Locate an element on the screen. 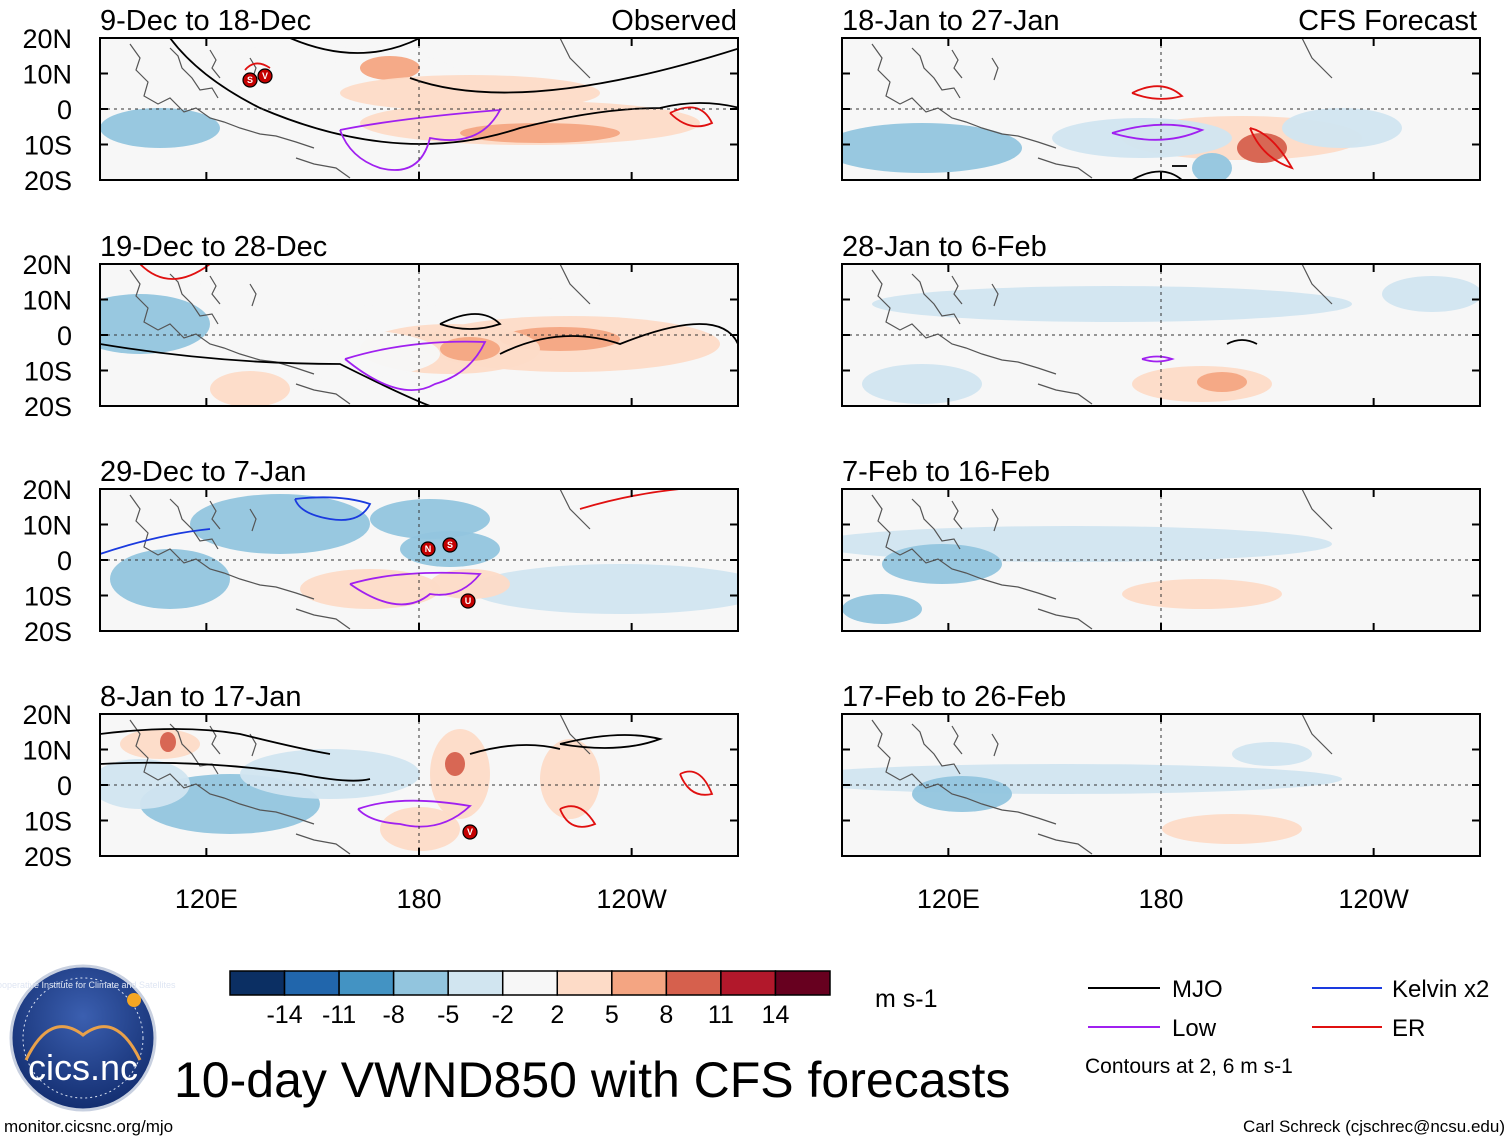 Image resolution: width=1510 pixels, height=1142 pixels. panel-forecast-4: 17-Feb to 26-Feb is located at coordinates (1161, 769).